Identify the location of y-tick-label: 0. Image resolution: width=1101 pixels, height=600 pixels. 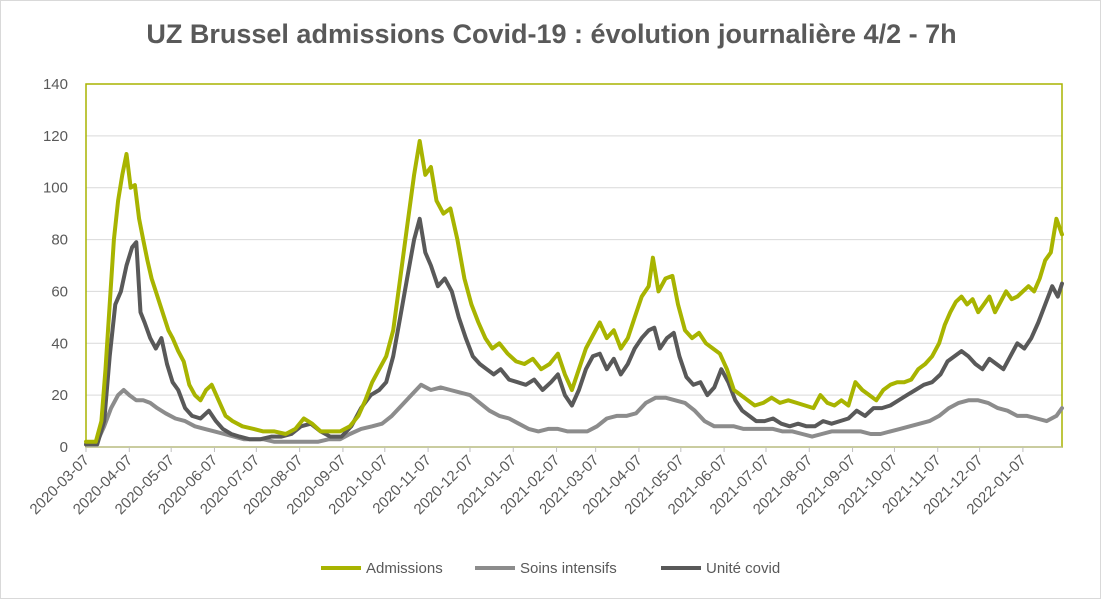
(64, 447).